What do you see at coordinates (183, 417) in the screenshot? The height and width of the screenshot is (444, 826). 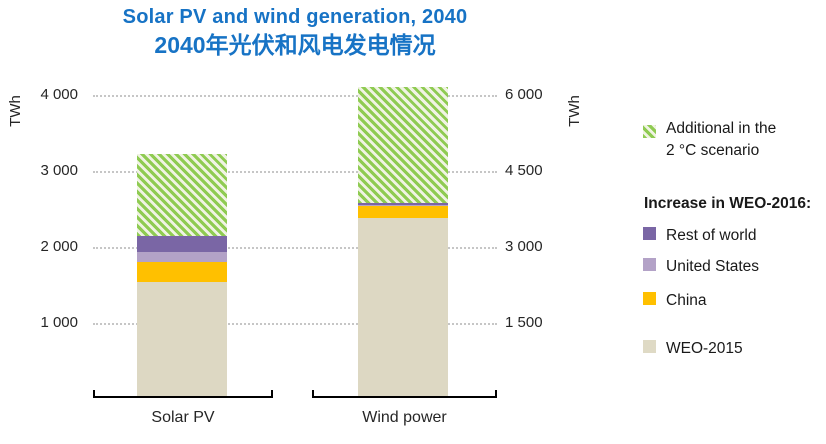 I see `category-label-solar-pv: Solar PV` at bounding box center [183, 417].